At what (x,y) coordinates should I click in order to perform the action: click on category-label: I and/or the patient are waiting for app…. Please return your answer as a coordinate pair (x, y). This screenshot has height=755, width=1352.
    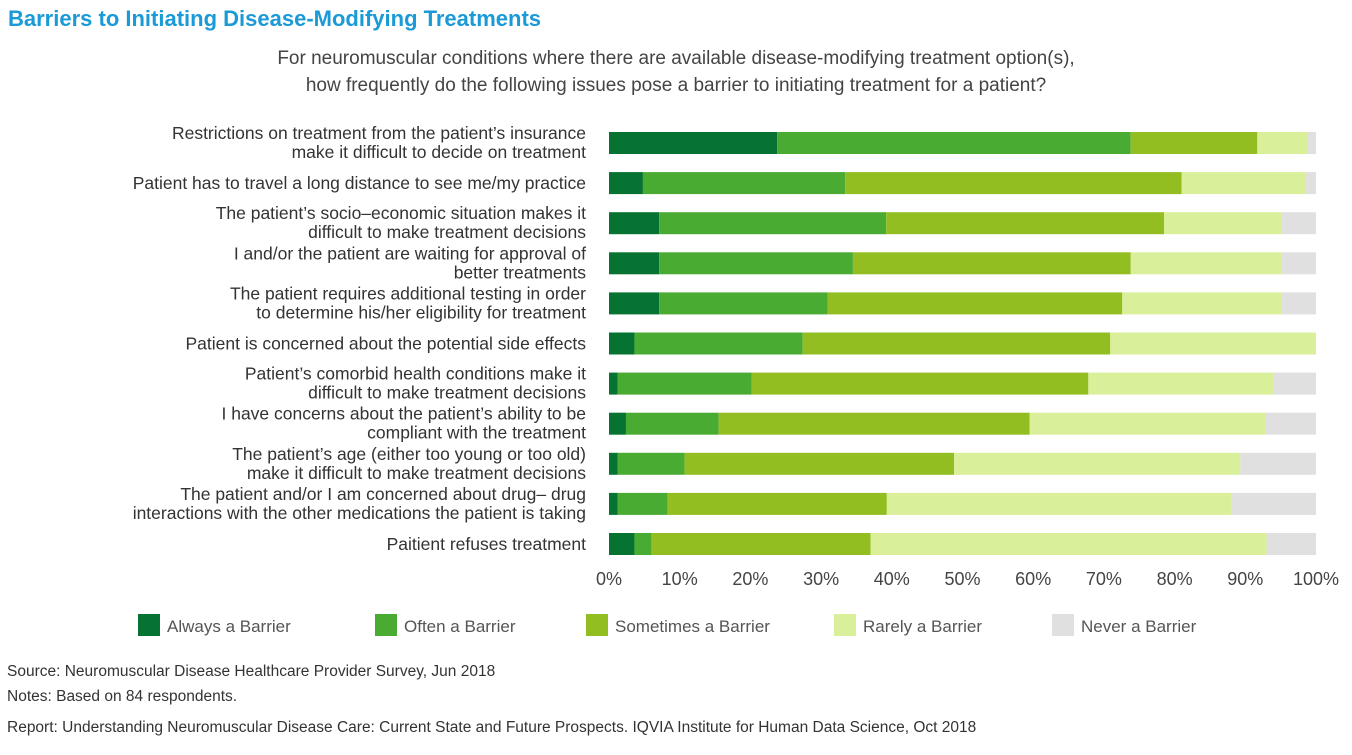
    Looking at the image, I should click on (410, 253).